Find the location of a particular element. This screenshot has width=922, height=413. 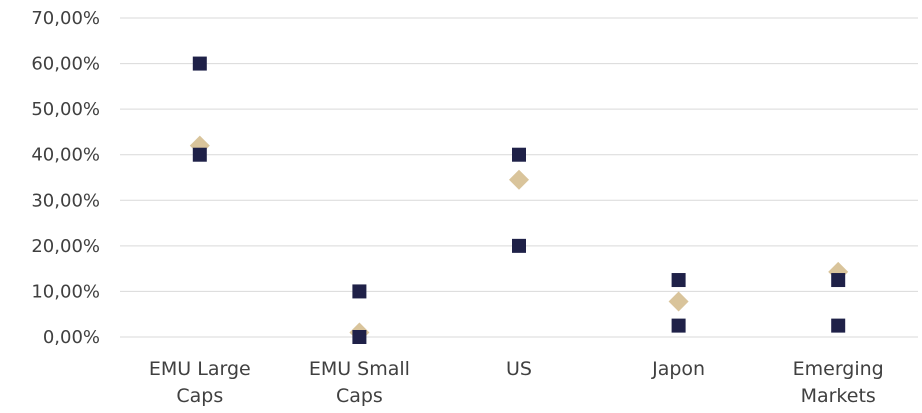

y-tick-label: 20,00% is located at coordinates (65, 246).